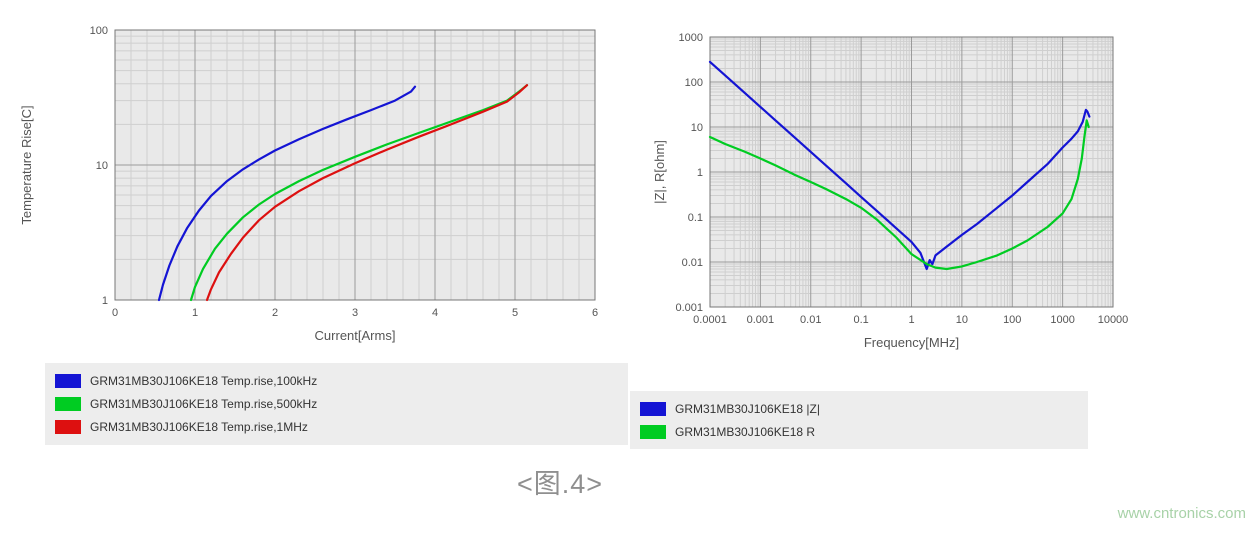 Image resolution: width=1260 pixels, height=533 pixels. I want to click on x-tick-label: 5, so click(515, 313).